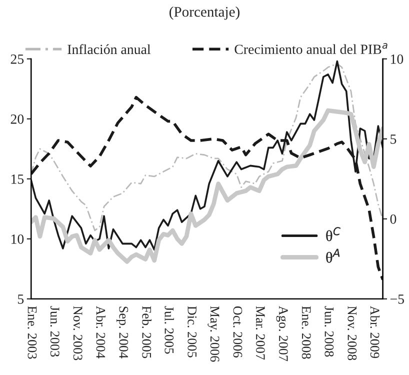 The width and height of the screenshot is (409, 375). I want to click on x-tick-label: Nov. 2008, so click(352, 333).